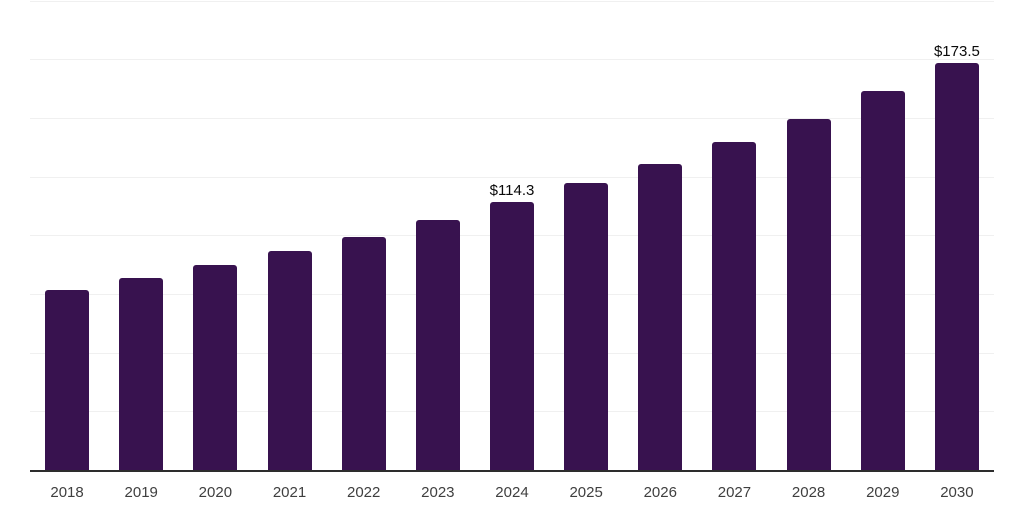  Describe the element at coordinates (882, 280) in the screenshot. I see `bar-2029` at that location.